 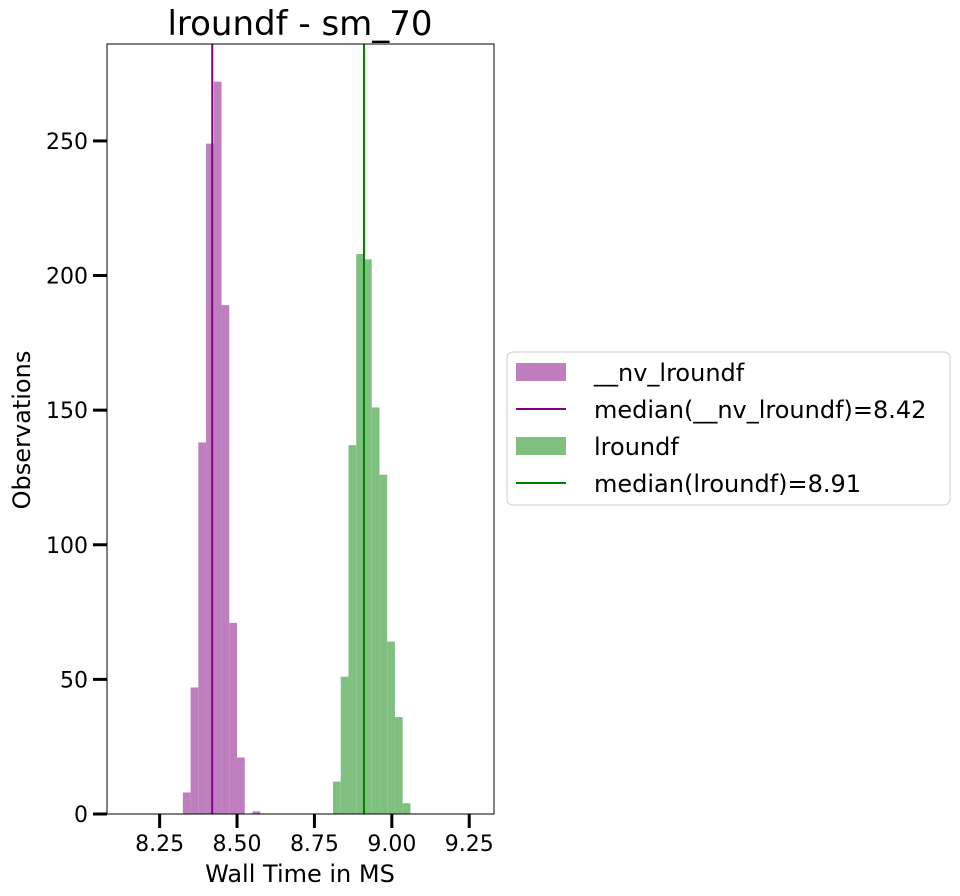 I want to click on y-tick-label: 150, so click(x=67, y=411).